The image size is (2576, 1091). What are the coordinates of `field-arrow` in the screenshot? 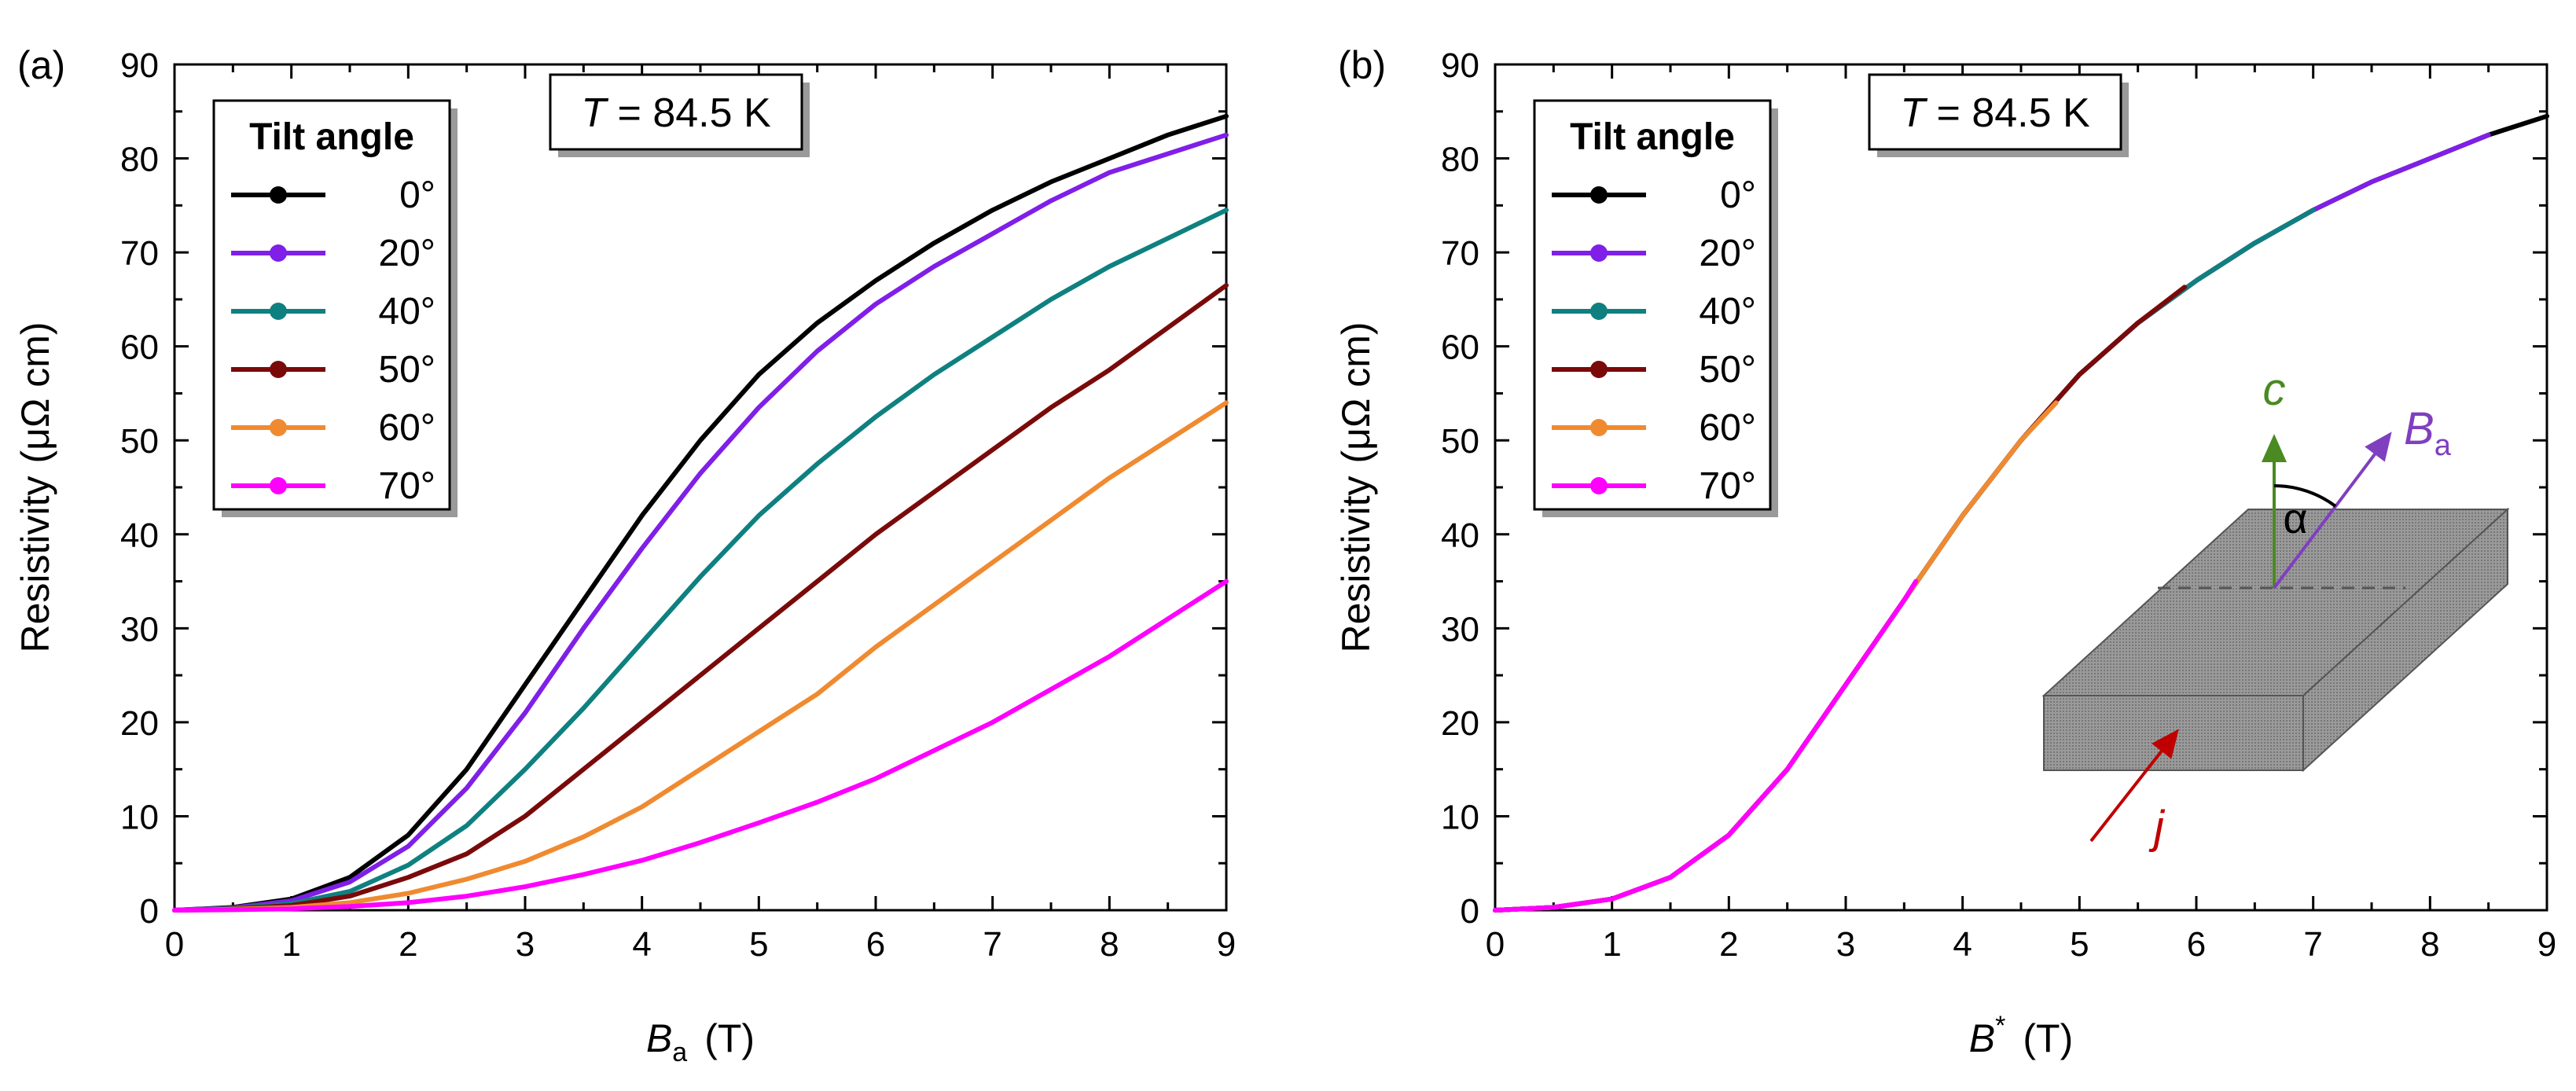 It's located at (2332, 511).